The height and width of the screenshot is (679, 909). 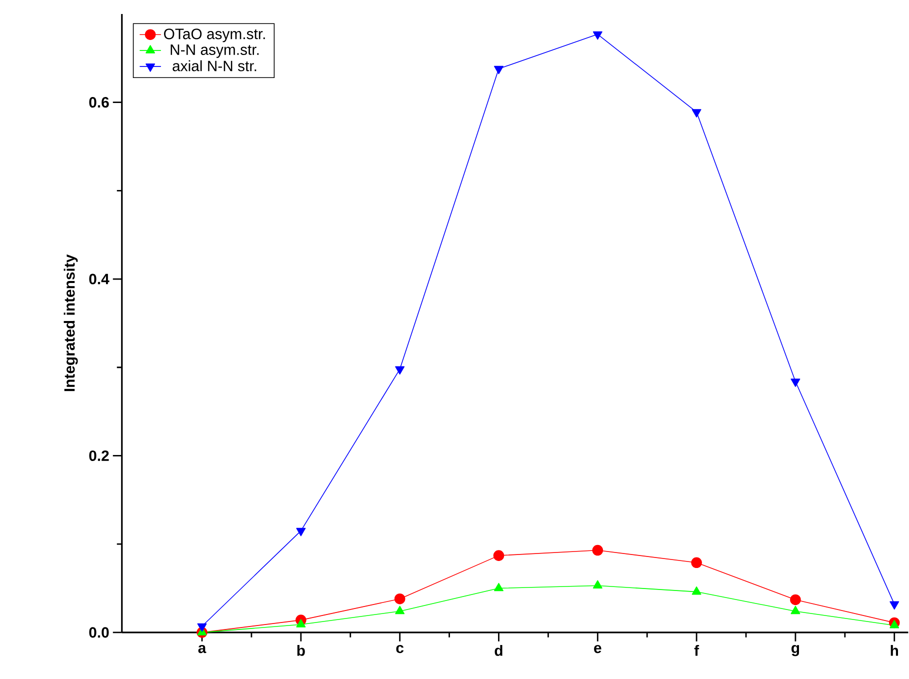 I want to click on y-tick-label: 0.0, so click(x=99, y=632).